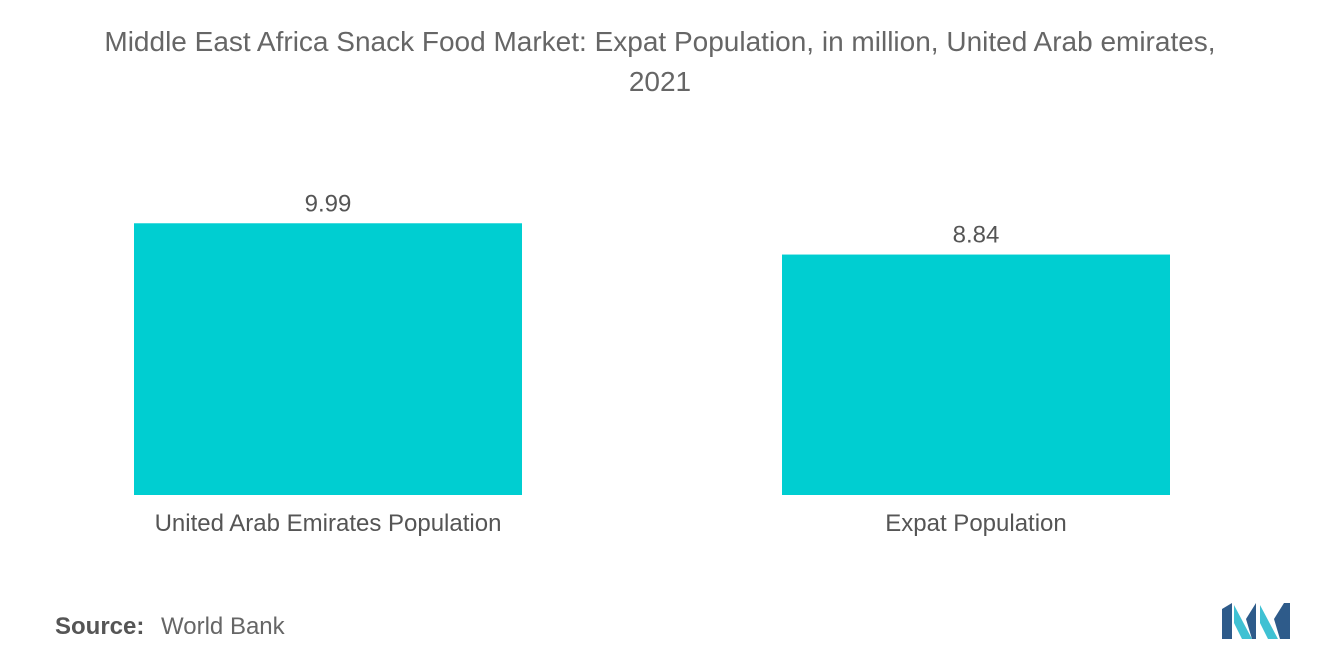 The width and height of the screenshot is (1320, 665). Describe the element at coordinates (100, 626) in the screenshot. I see `source-label: Source:` at that location.